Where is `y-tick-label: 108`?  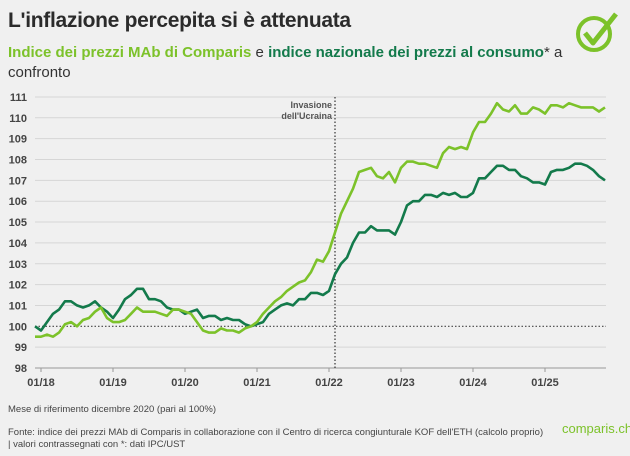
y-tick-label: 108 is located at coordinates (18, 161).